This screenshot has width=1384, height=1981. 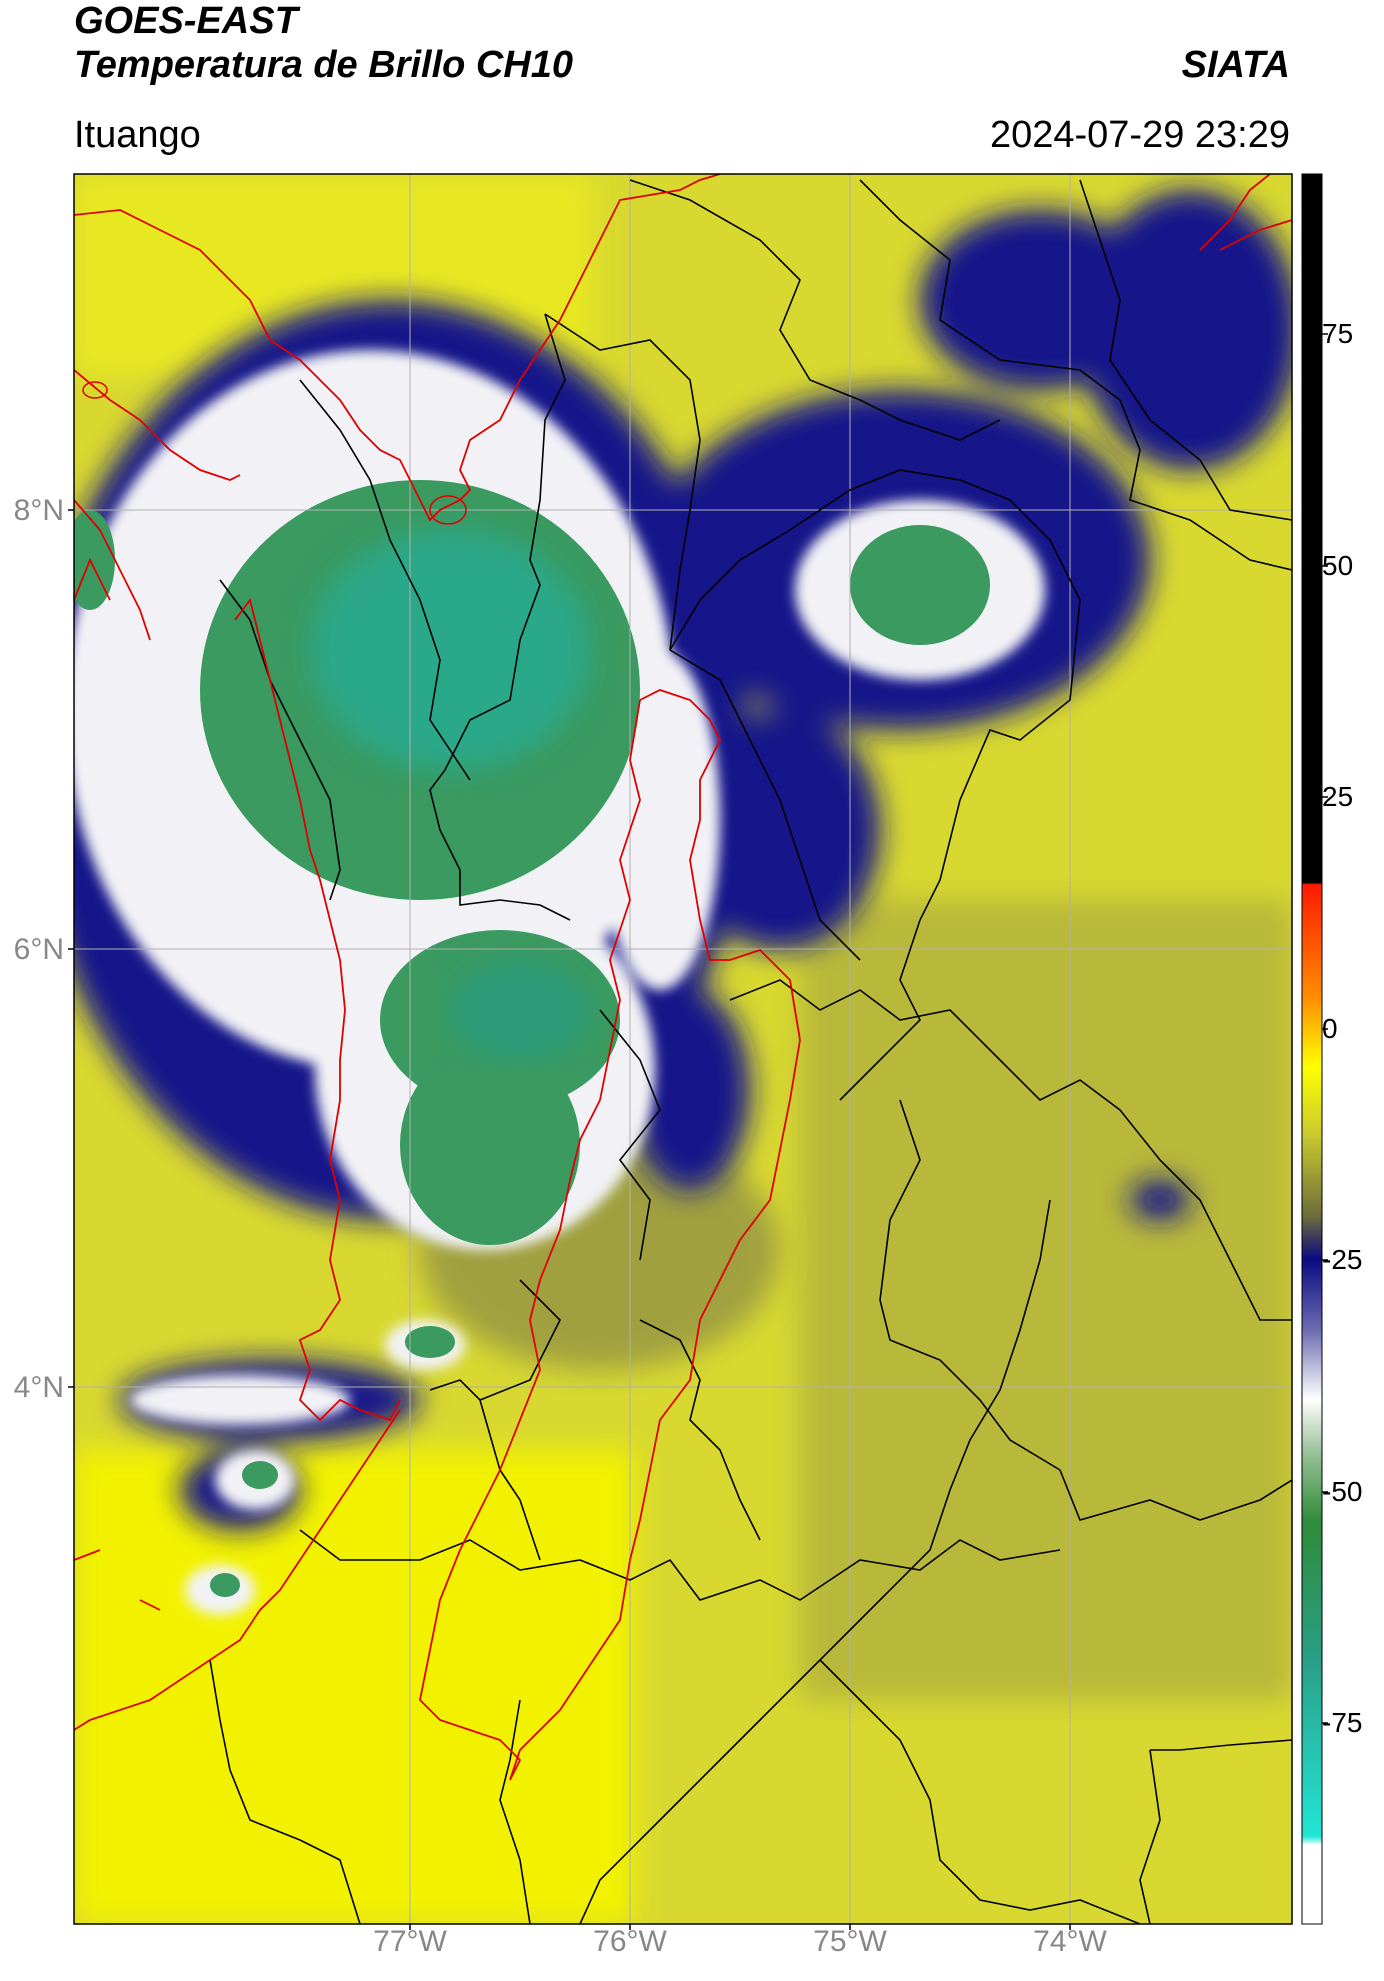 I want to click on lat-label-8n: 8°N, so click(x=38, y=510).